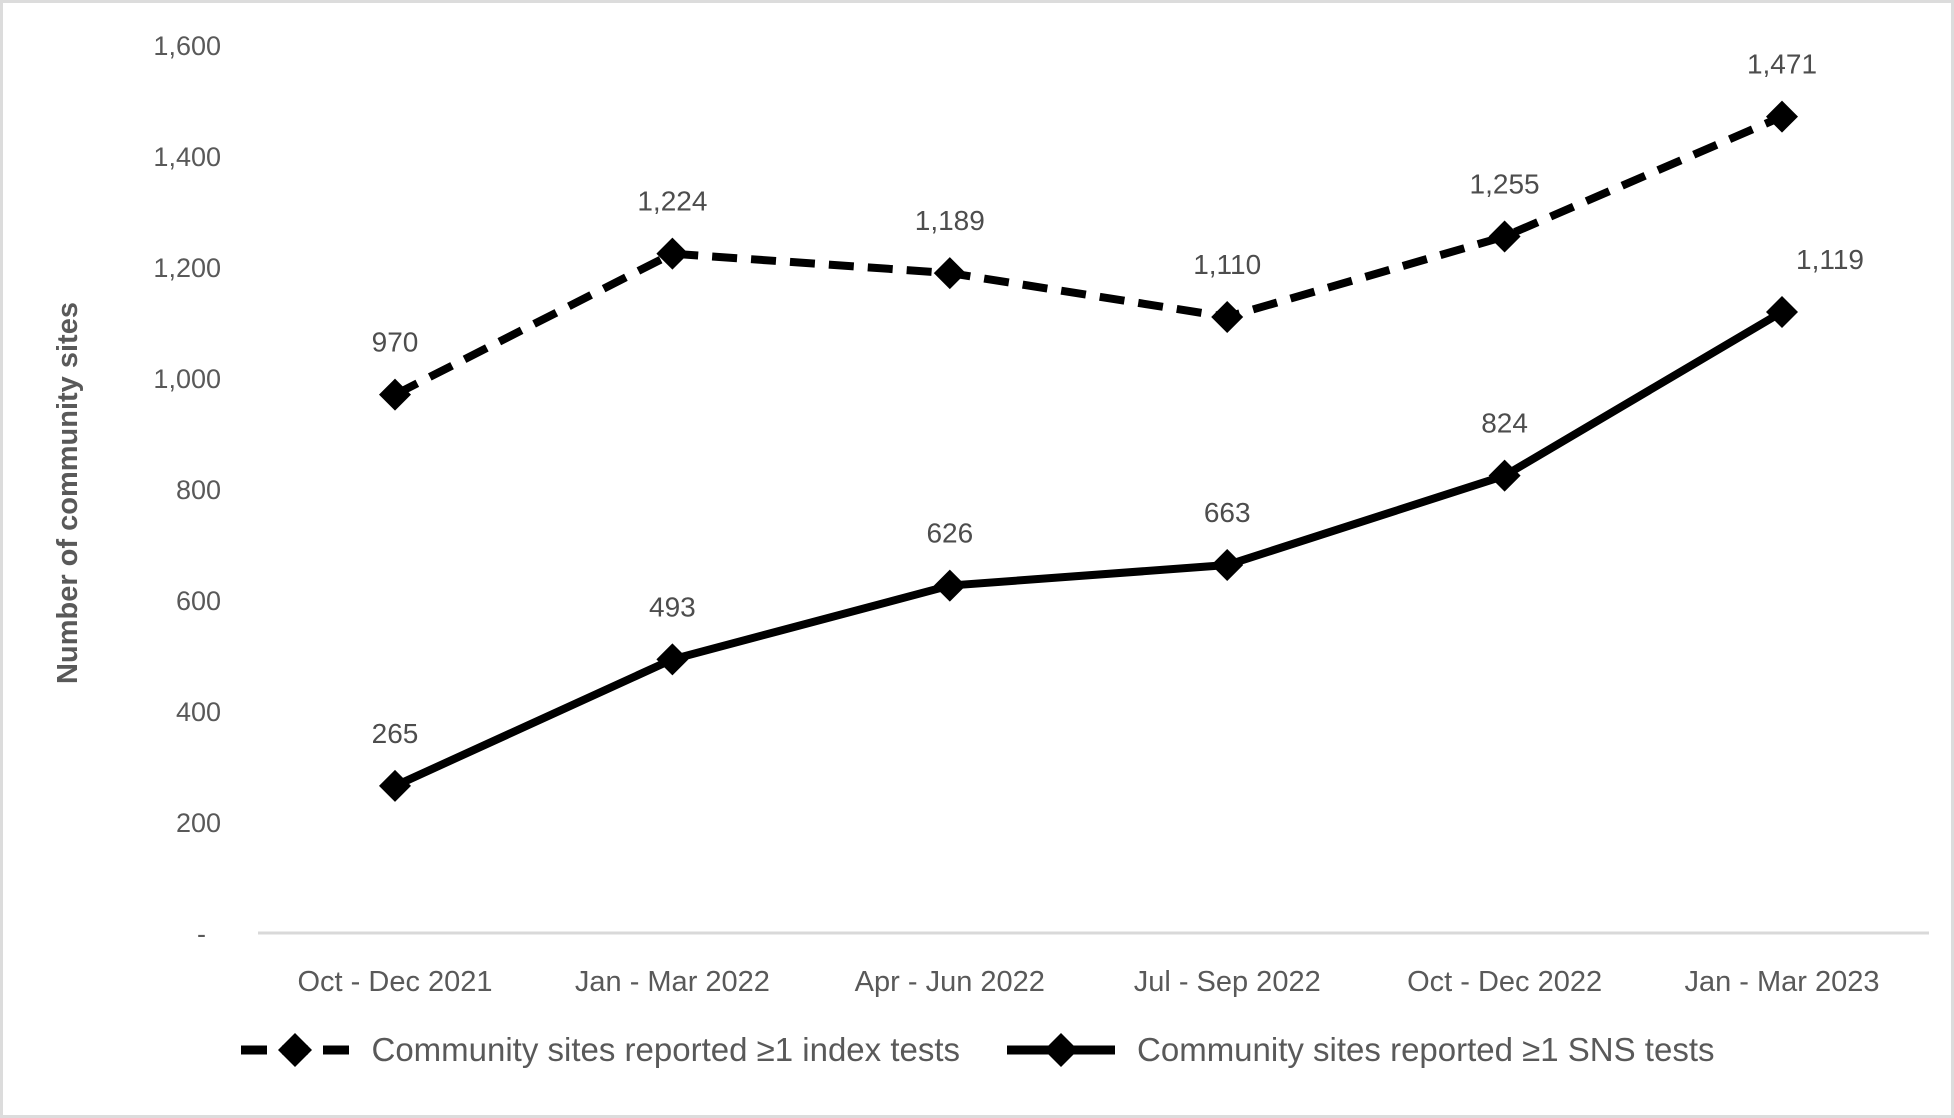 The image size is (1954, 1118). What do you see at coordinates (1830, 259) in the screenshot?
I see `data-label: 1,119` at bounding box center [1830, 259].